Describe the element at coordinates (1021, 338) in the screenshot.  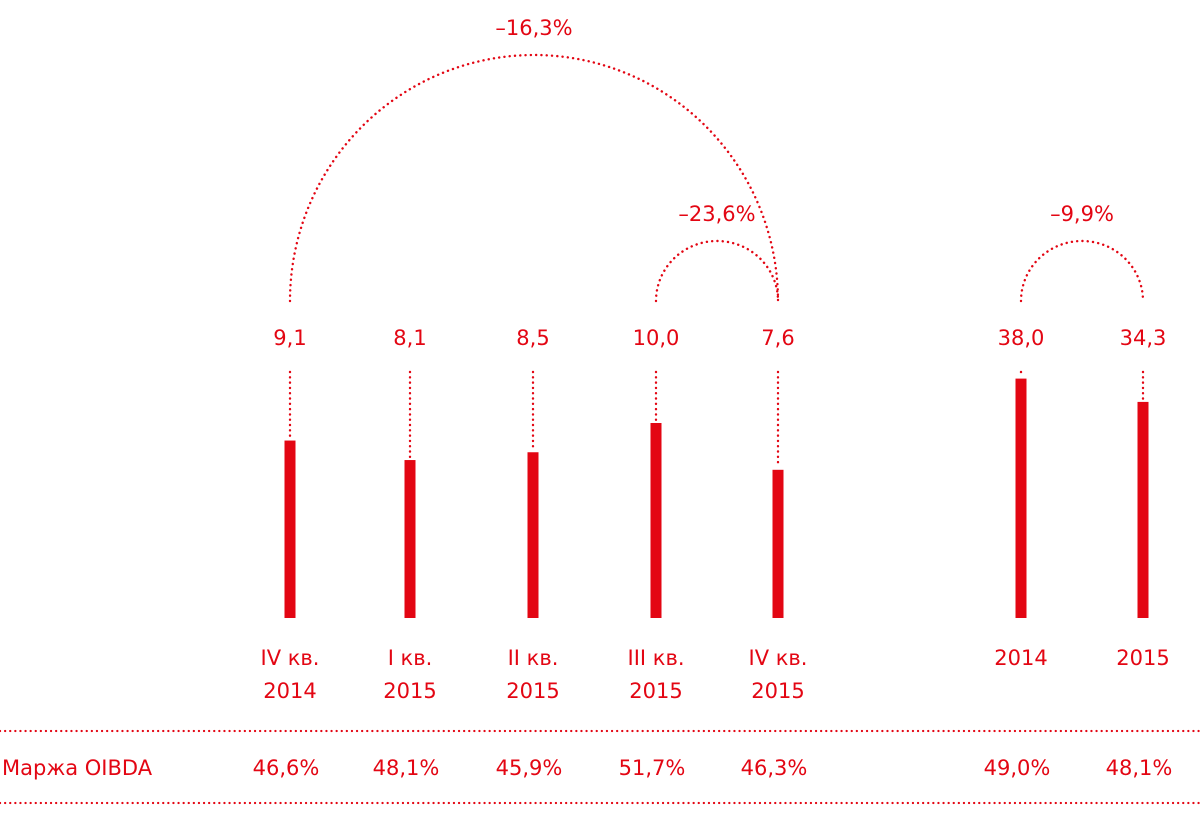
I see `value-label: 38,0` at that location.